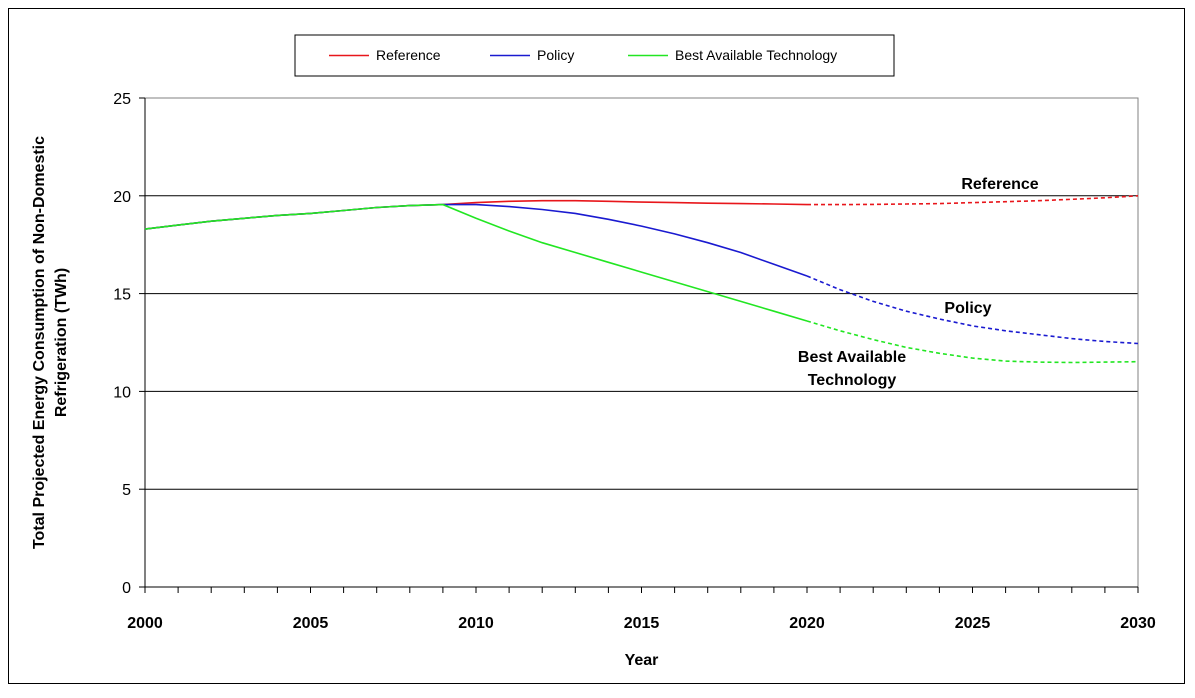 The width and height of the screenshot is (1195, 698). What do you see at coordinates (408, 55) in the screenshot?
I see `legend-label: Reference` at bounding box center [408, 55].